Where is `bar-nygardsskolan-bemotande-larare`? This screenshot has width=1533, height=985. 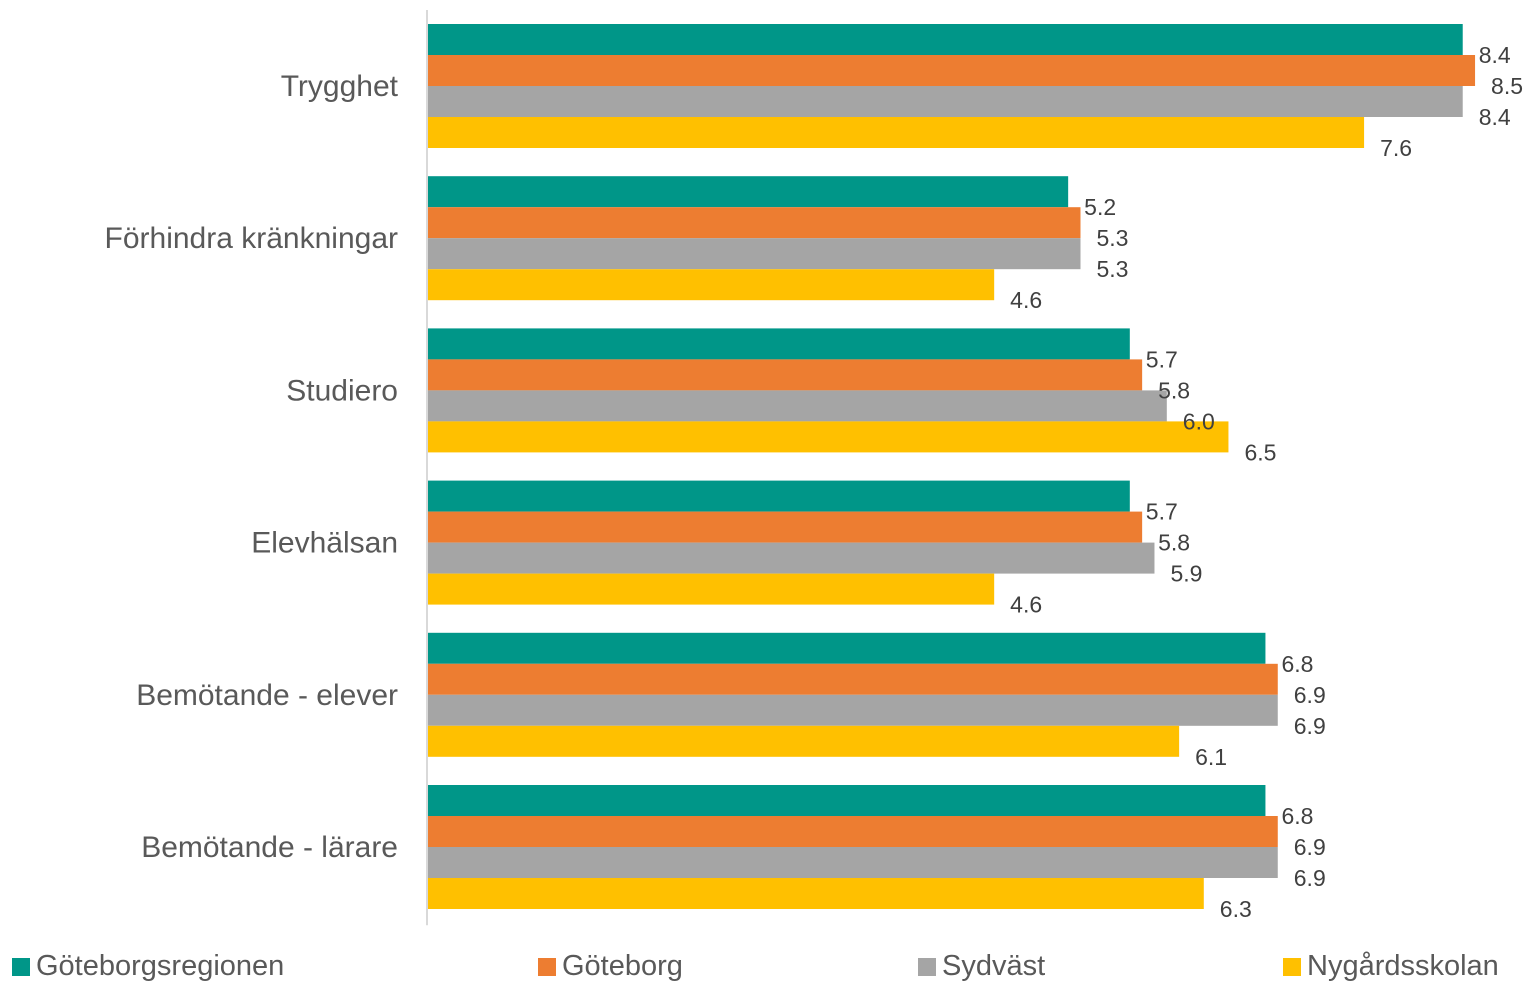
bar-nygardsskolan-bemotande-larare is located at coordinates (815, 893).